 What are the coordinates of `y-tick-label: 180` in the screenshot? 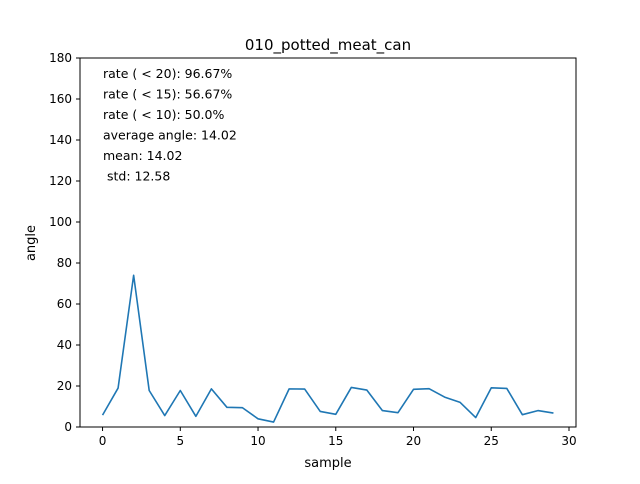 It's located at (60, 58).